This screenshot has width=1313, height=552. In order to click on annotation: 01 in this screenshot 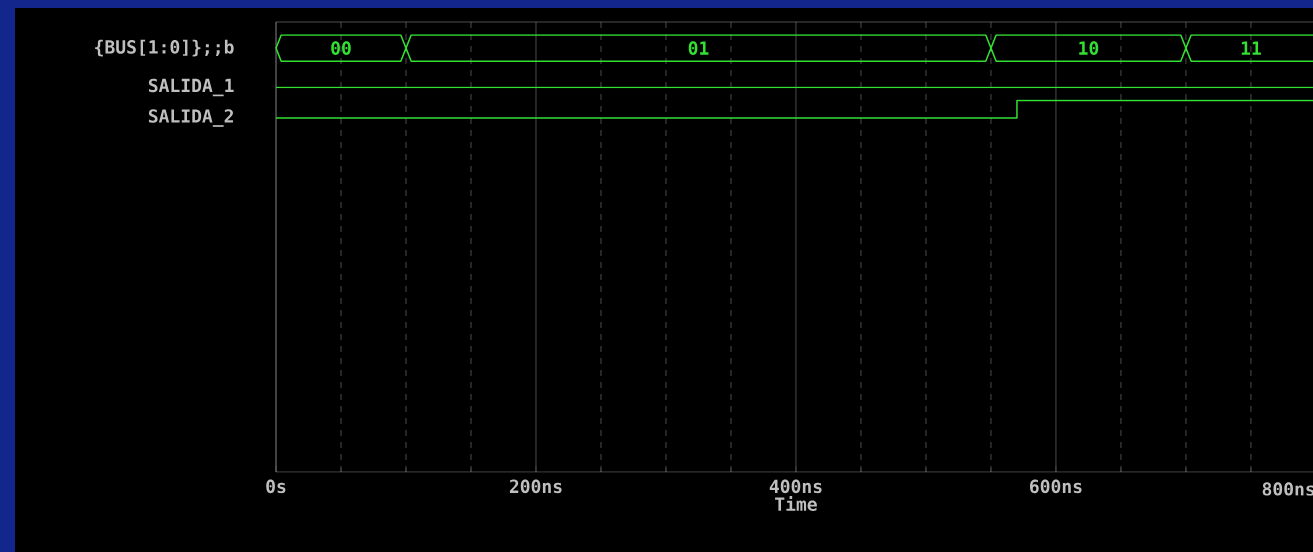, I will do `click(698, 48)`.